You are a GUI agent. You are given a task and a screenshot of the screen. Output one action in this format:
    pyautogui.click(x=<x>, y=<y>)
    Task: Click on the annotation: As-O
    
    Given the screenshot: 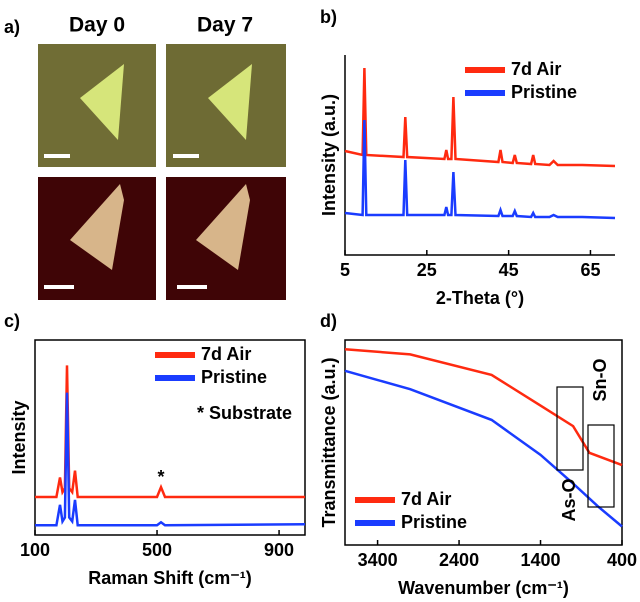 What is the action you would take?
    pyautogui.click(x=569, y=499)
    